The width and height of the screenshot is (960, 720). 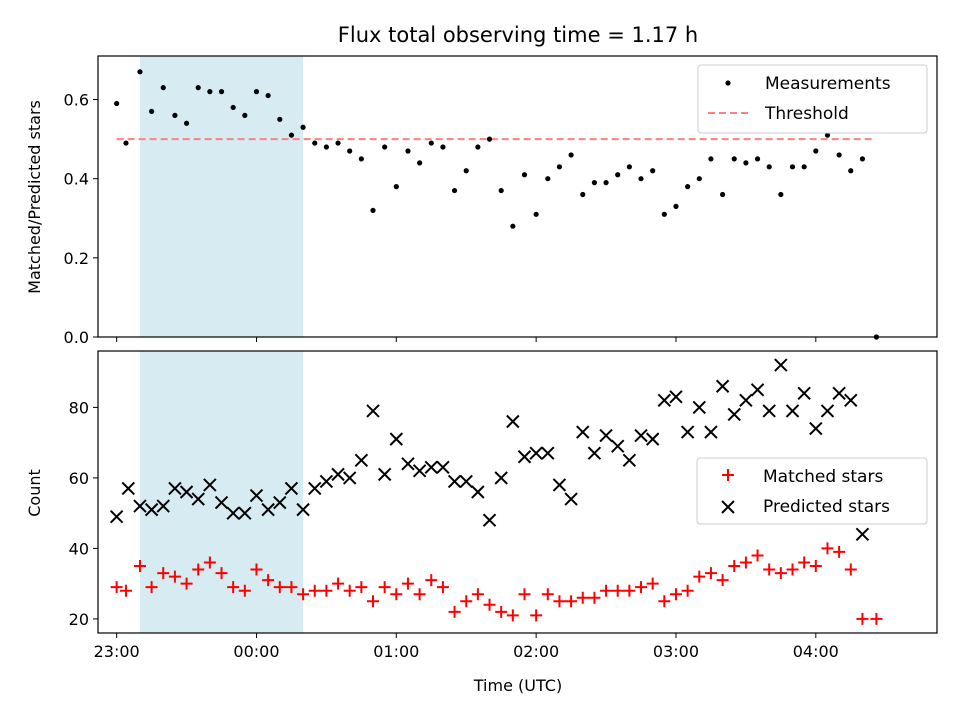 I want to click on highlight-span, so click(x=221, y=196).